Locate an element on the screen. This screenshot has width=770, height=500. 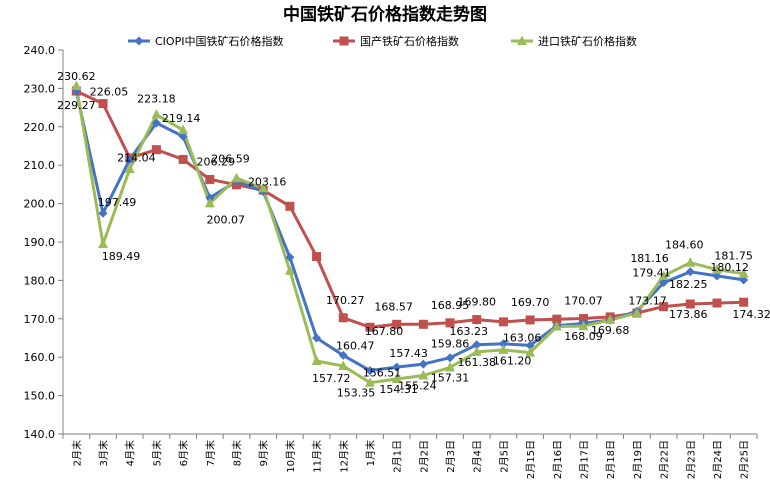
chart-title: 中国铁矿石价格指数走势图 is located at coordinates (385, 14).